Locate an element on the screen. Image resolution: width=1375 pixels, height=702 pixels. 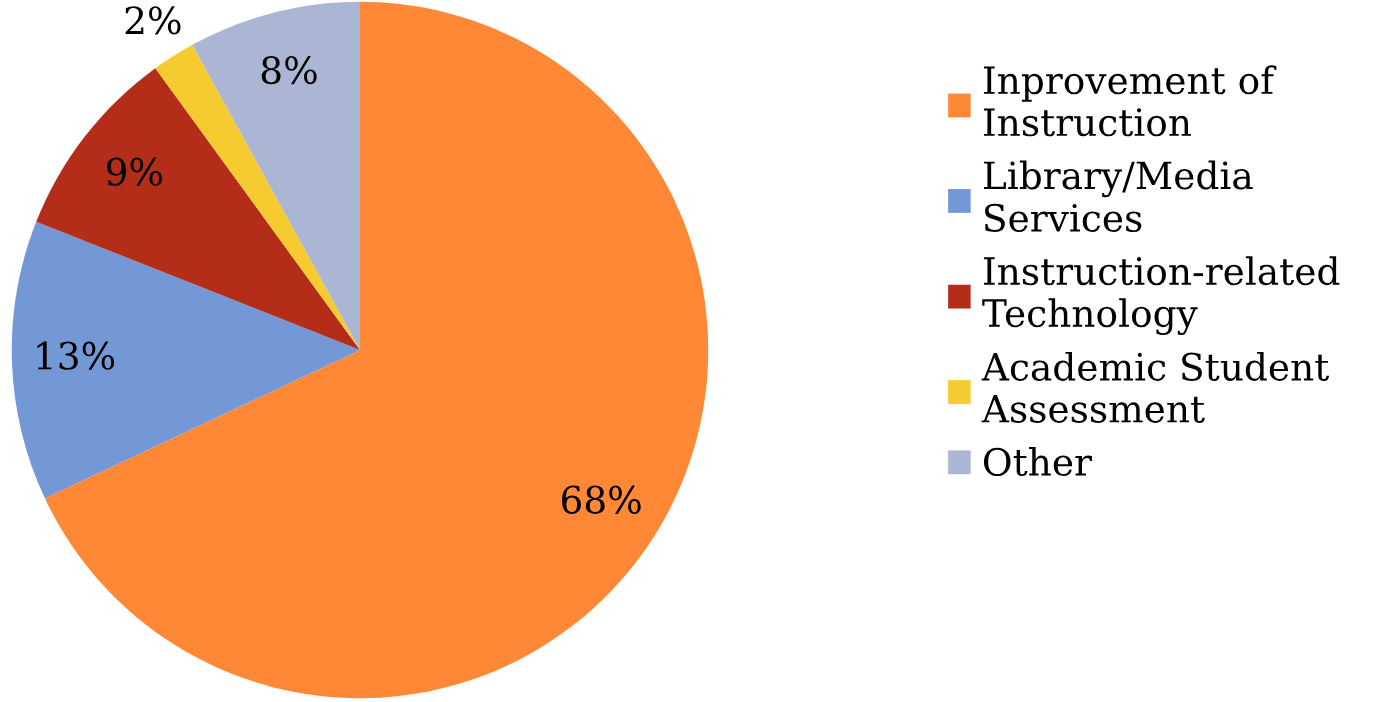
data-label: 68% is located at coordinates (601, 499).